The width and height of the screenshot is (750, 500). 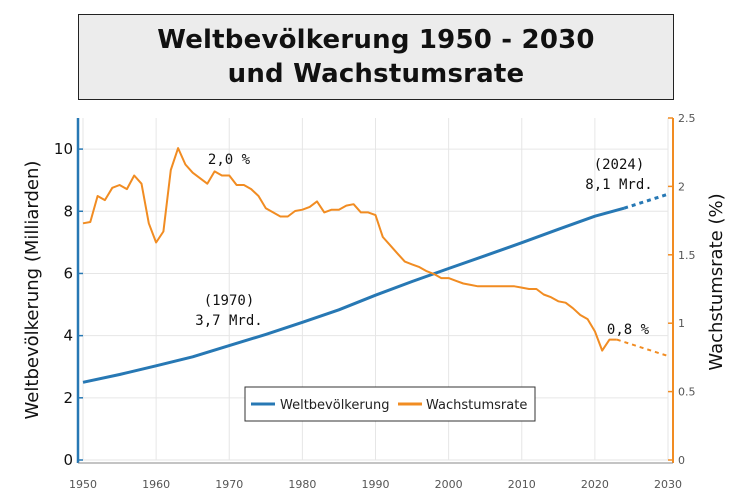 What do you see at coordinates (229, 484) in the screenshot?
I see `x-tick-label-2: 1970` at bounding box center [229, 484].